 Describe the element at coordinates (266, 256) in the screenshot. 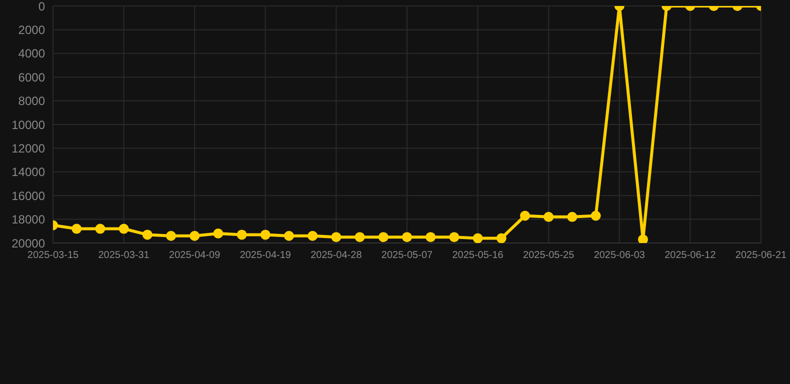

I see `x-tick-label: 2025-04-19` at that location.